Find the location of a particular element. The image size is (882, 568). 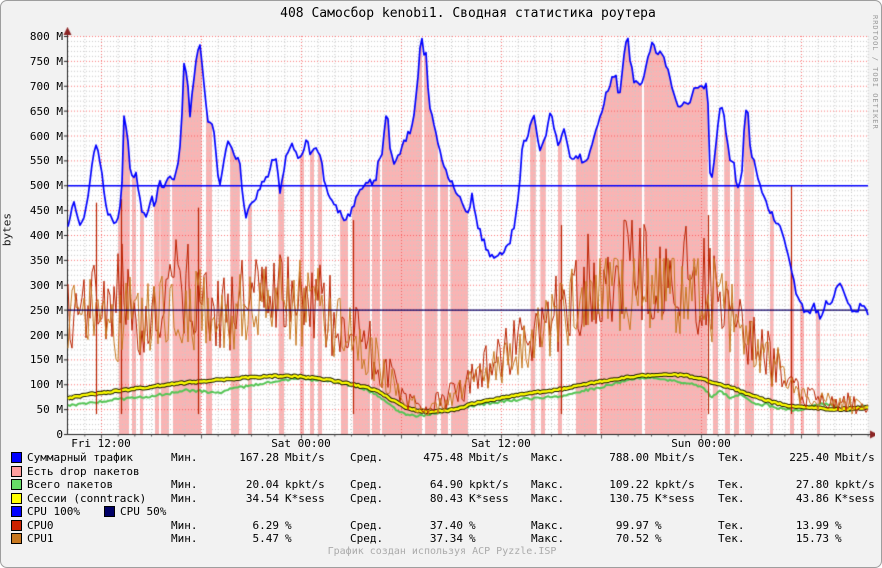

legend-label: Сессии (conntrack) is located at coordinates (87, 498).